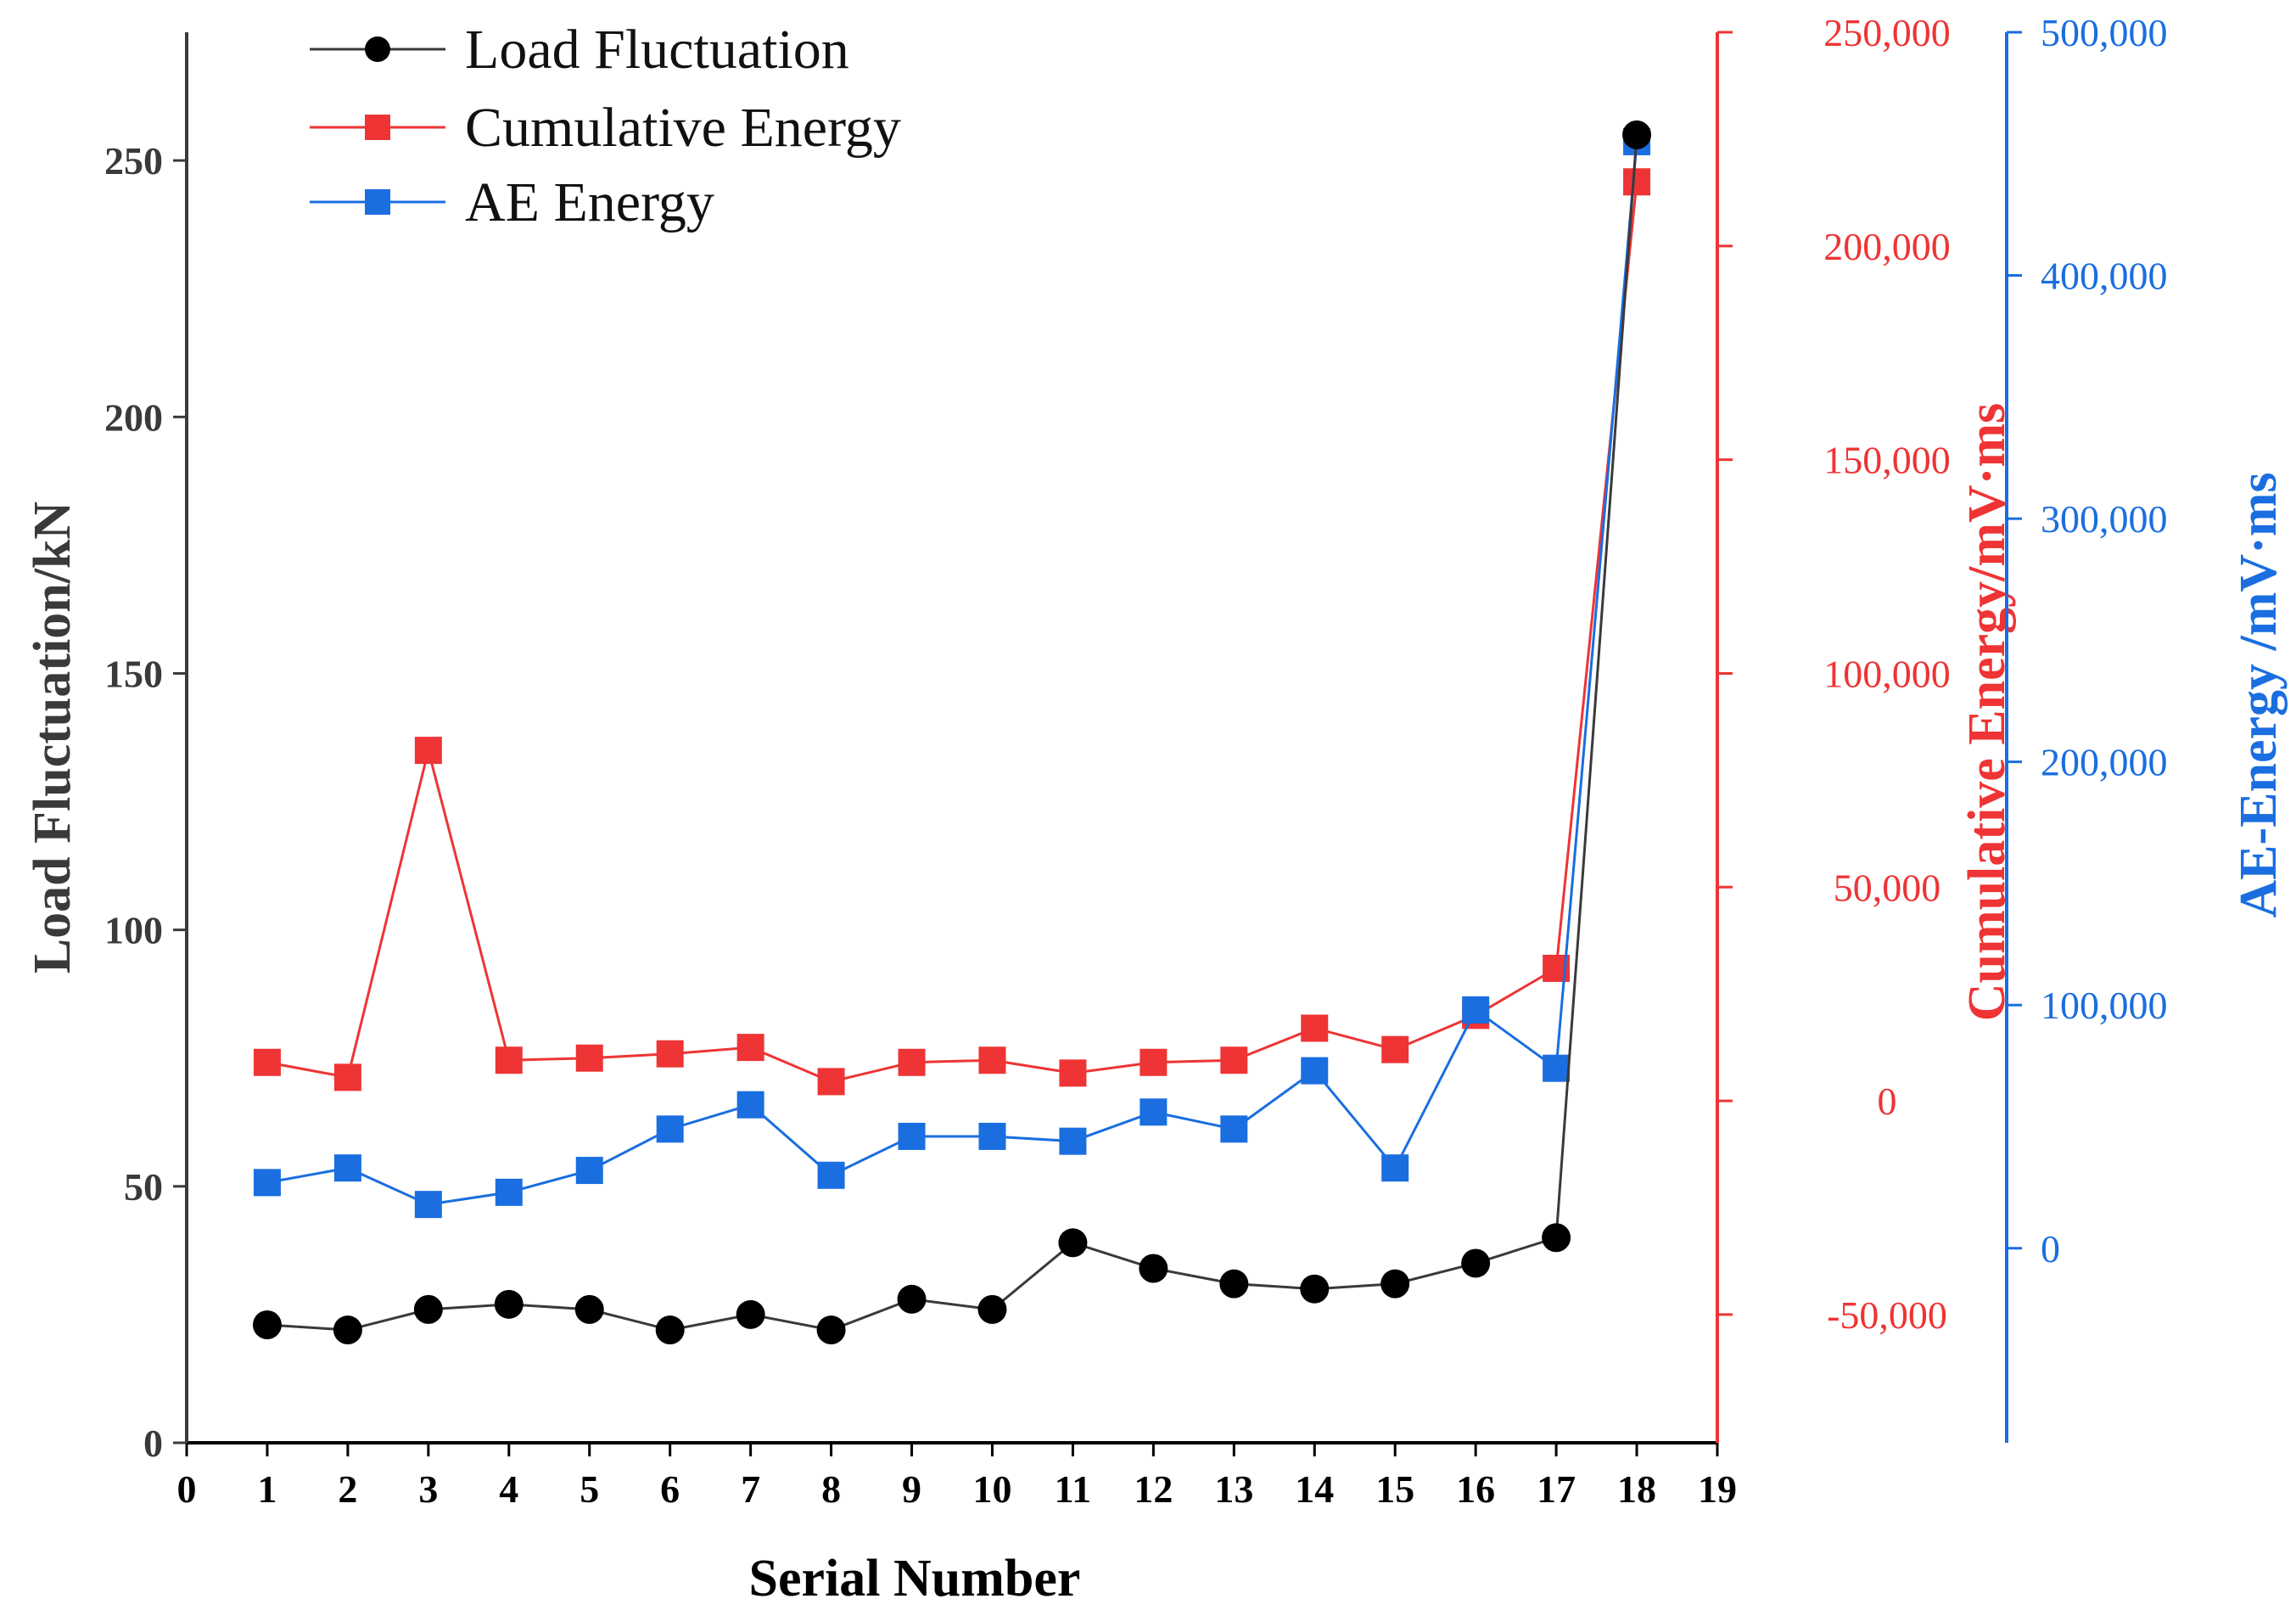 The image size is (2296, 1610). I want to click on x-tick-label: 11, so click(1073, 1489).